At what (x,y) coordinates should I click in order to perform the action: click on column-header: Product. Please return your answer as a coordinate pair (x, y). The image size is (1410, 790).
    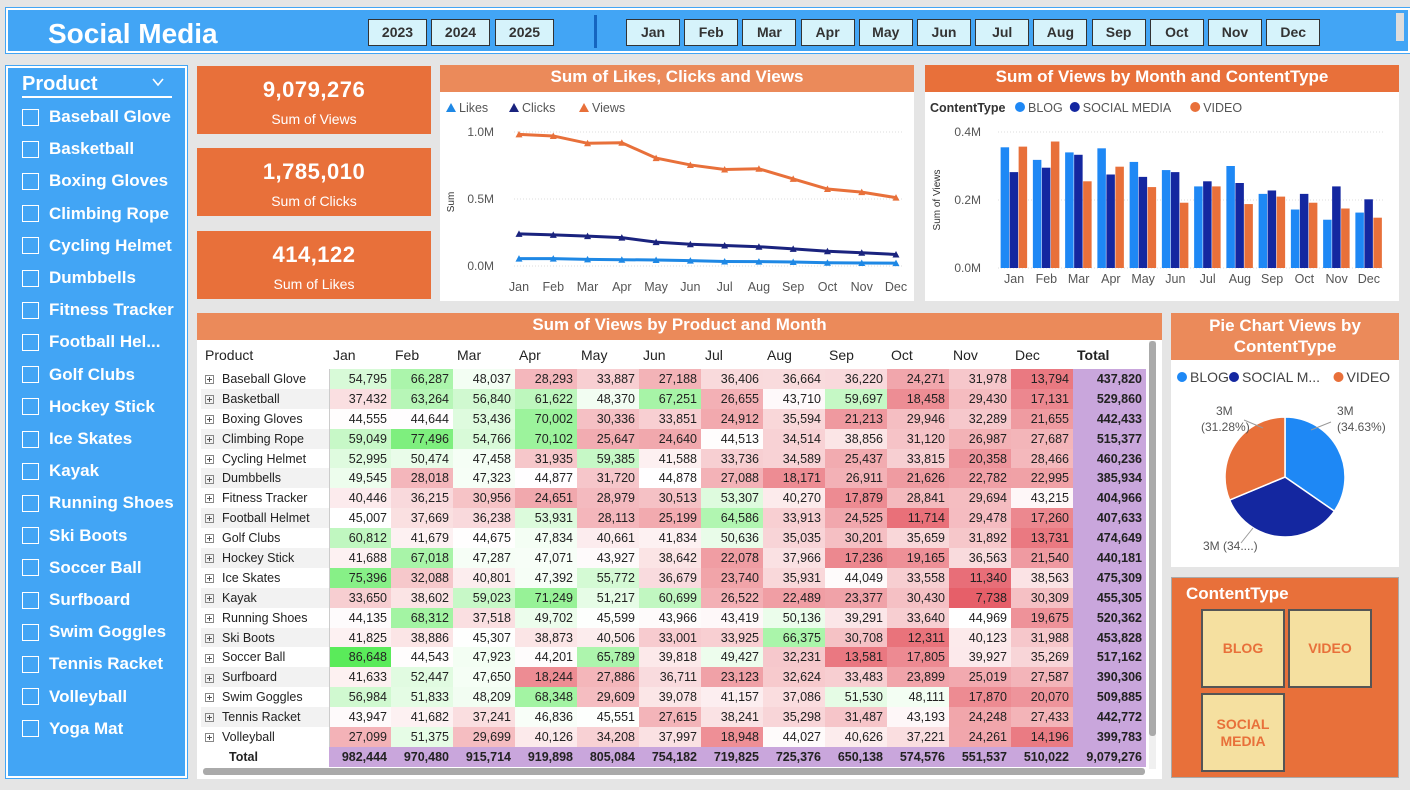
    Looking at the image, I should click on (229, 355).